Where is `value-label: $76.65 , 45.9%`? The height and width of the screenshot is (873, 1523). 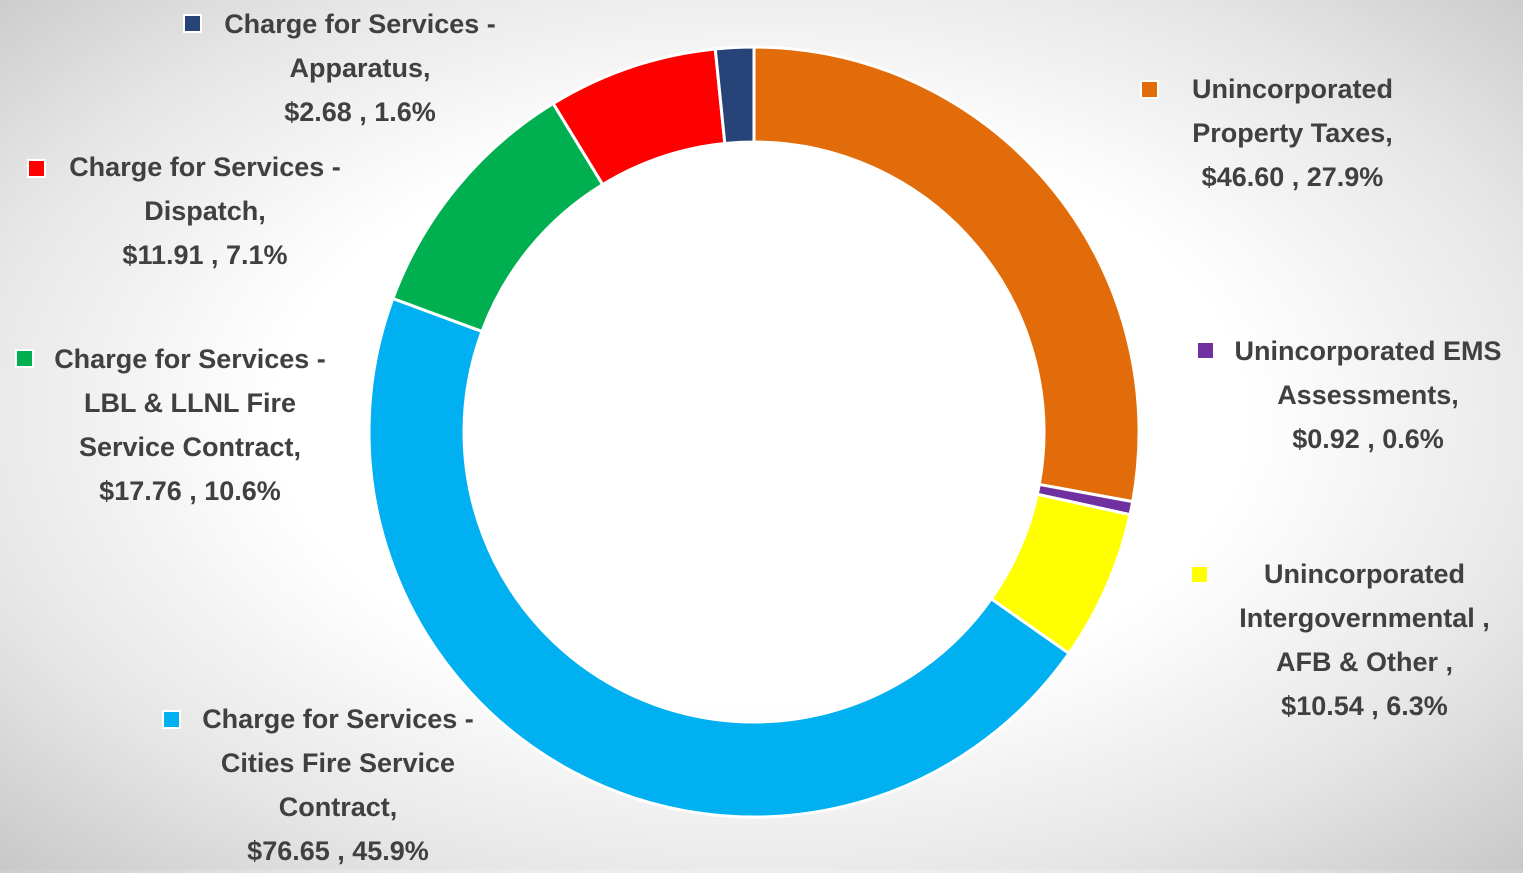
value-label: $76.65 , 45.9% is located at coordinates (338, 851).